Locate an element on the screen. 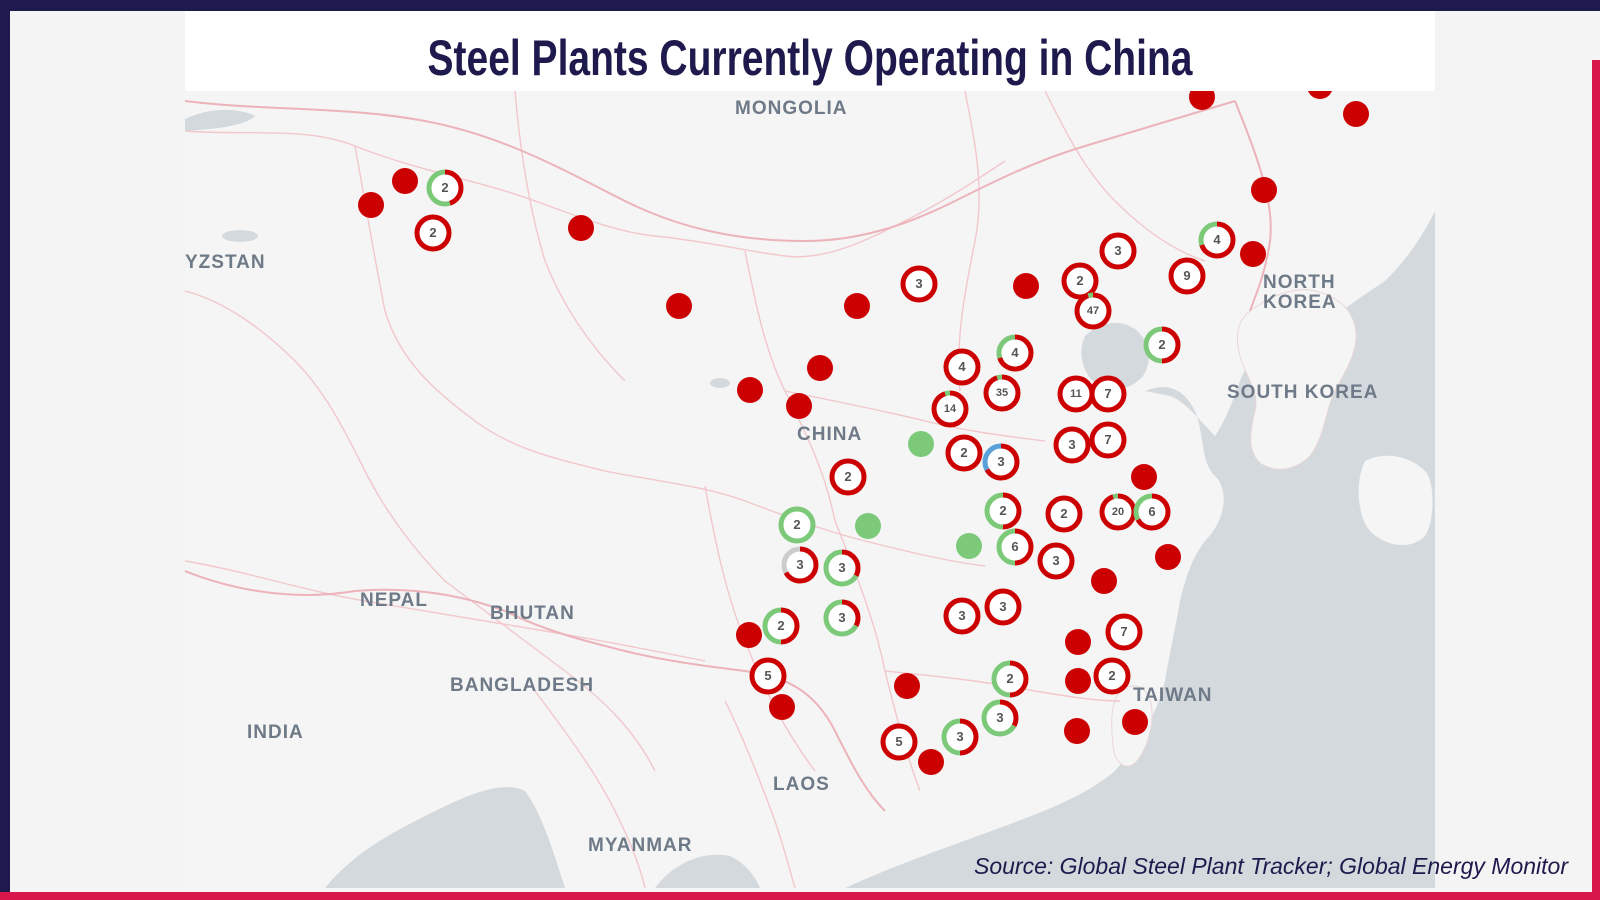 This screenshot has height=900, width=1600. plant-cluster-marker: 9 is located at coordinates (1187, 276).